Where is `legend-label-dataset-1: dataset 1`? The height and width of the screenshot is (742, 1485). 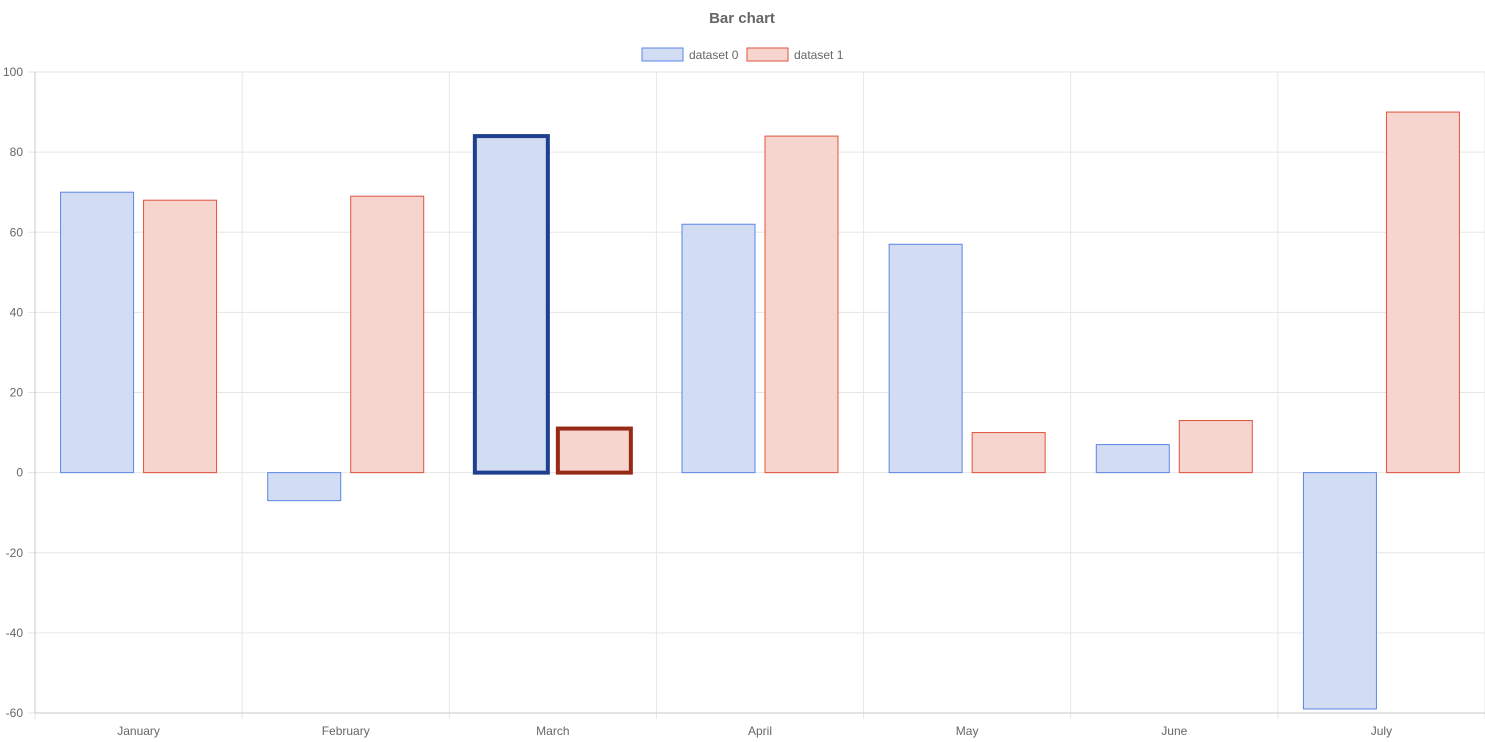
legend-label-dataset-1: dataset 1 is located at coordinates (819, 55).